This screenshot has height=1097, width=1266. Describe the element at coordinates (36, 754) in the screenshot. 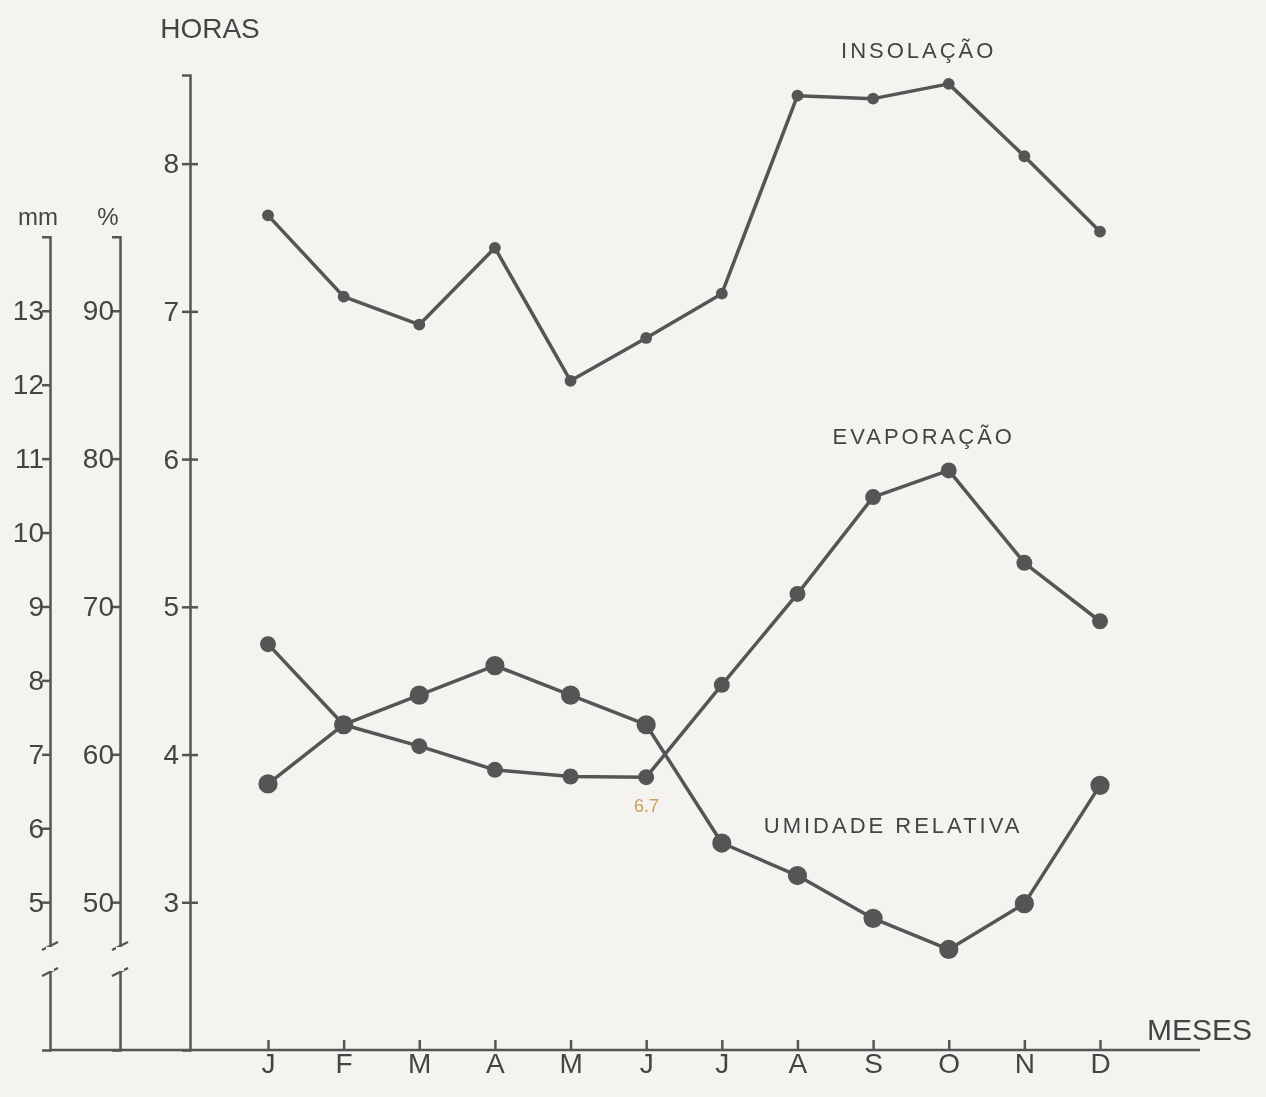

I see `y3-tick-label: 7` at that location.